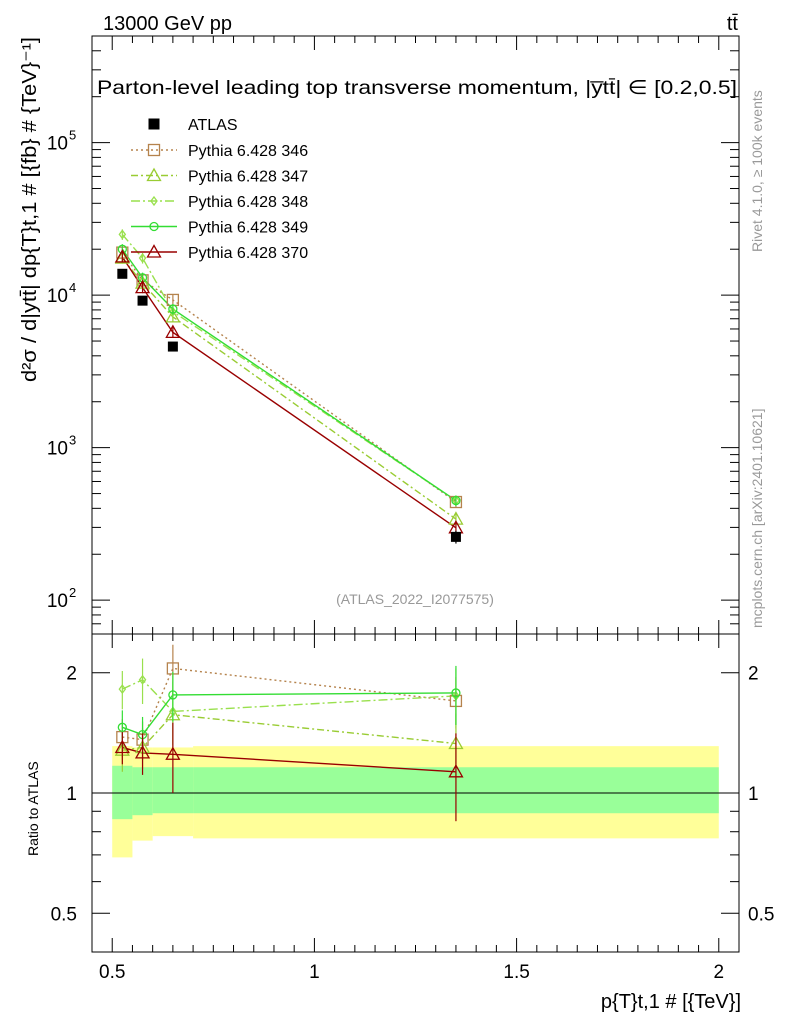 This screenshot has width=786, height=1024. What do you see at coordinates (72, 592) in the screenshot?
I see `y-tick-label-exponent: 2` at bounding box center [72, 592].